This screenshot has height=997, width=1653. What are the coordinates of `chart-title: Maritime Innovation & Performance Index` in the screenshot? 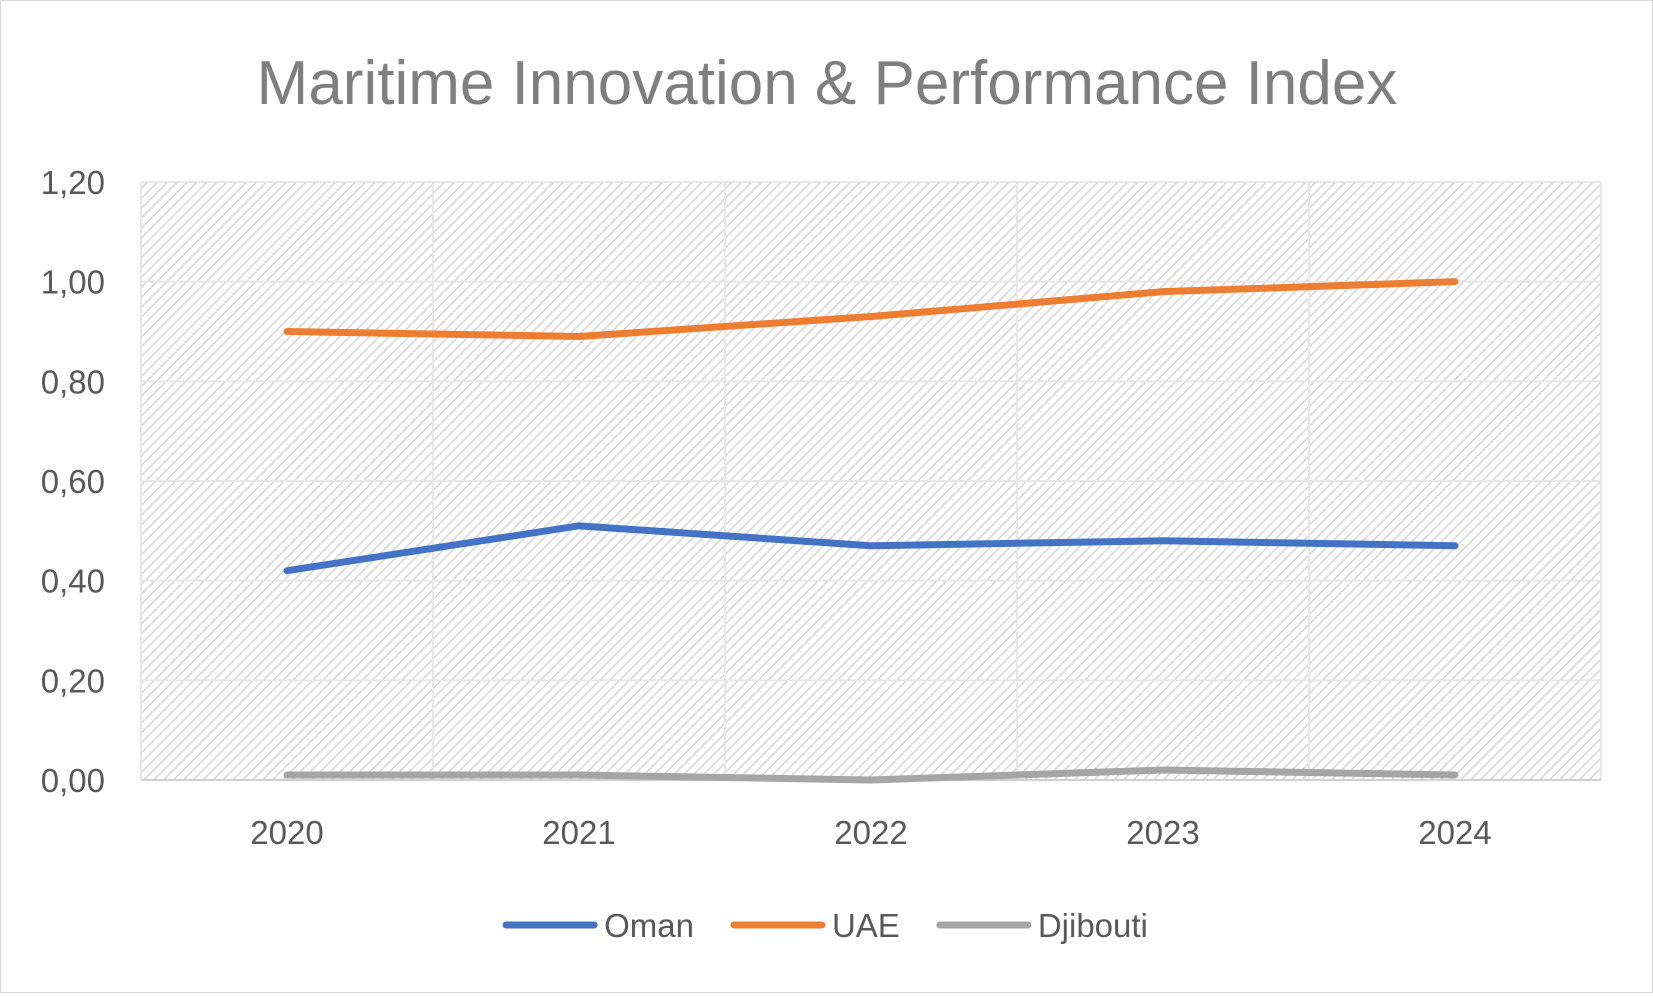 It's located at (827, 83).